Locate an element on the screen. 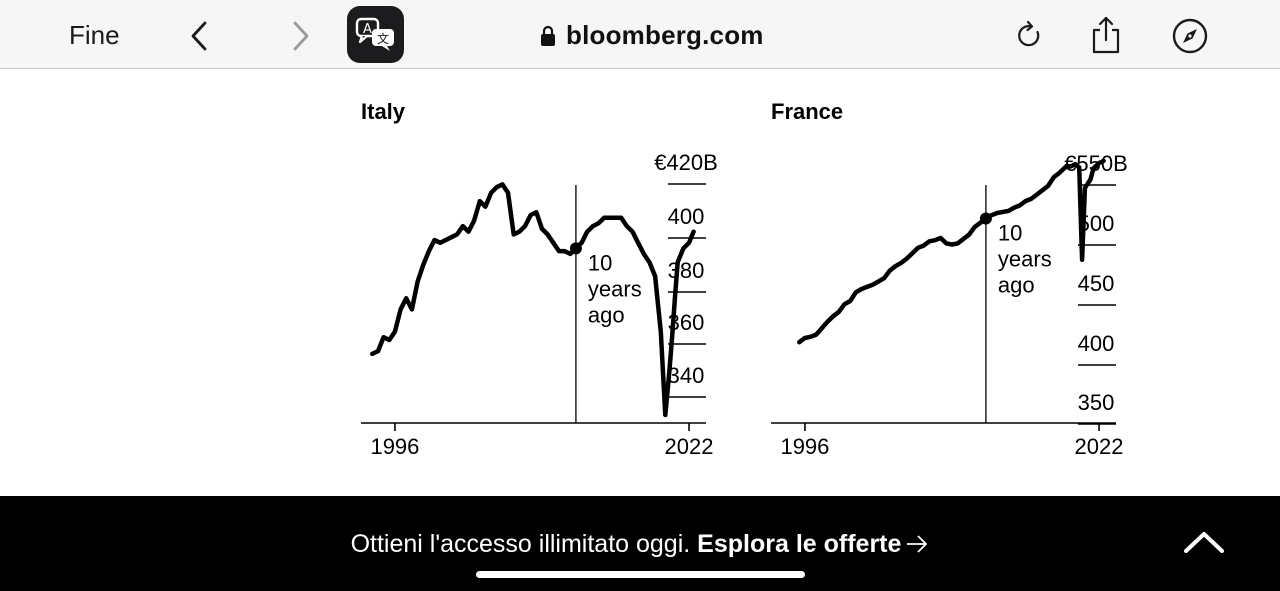 Image resolution: width=1280 pixels, height=591 pixels. share-icon is located at coordinates (1106, 35).